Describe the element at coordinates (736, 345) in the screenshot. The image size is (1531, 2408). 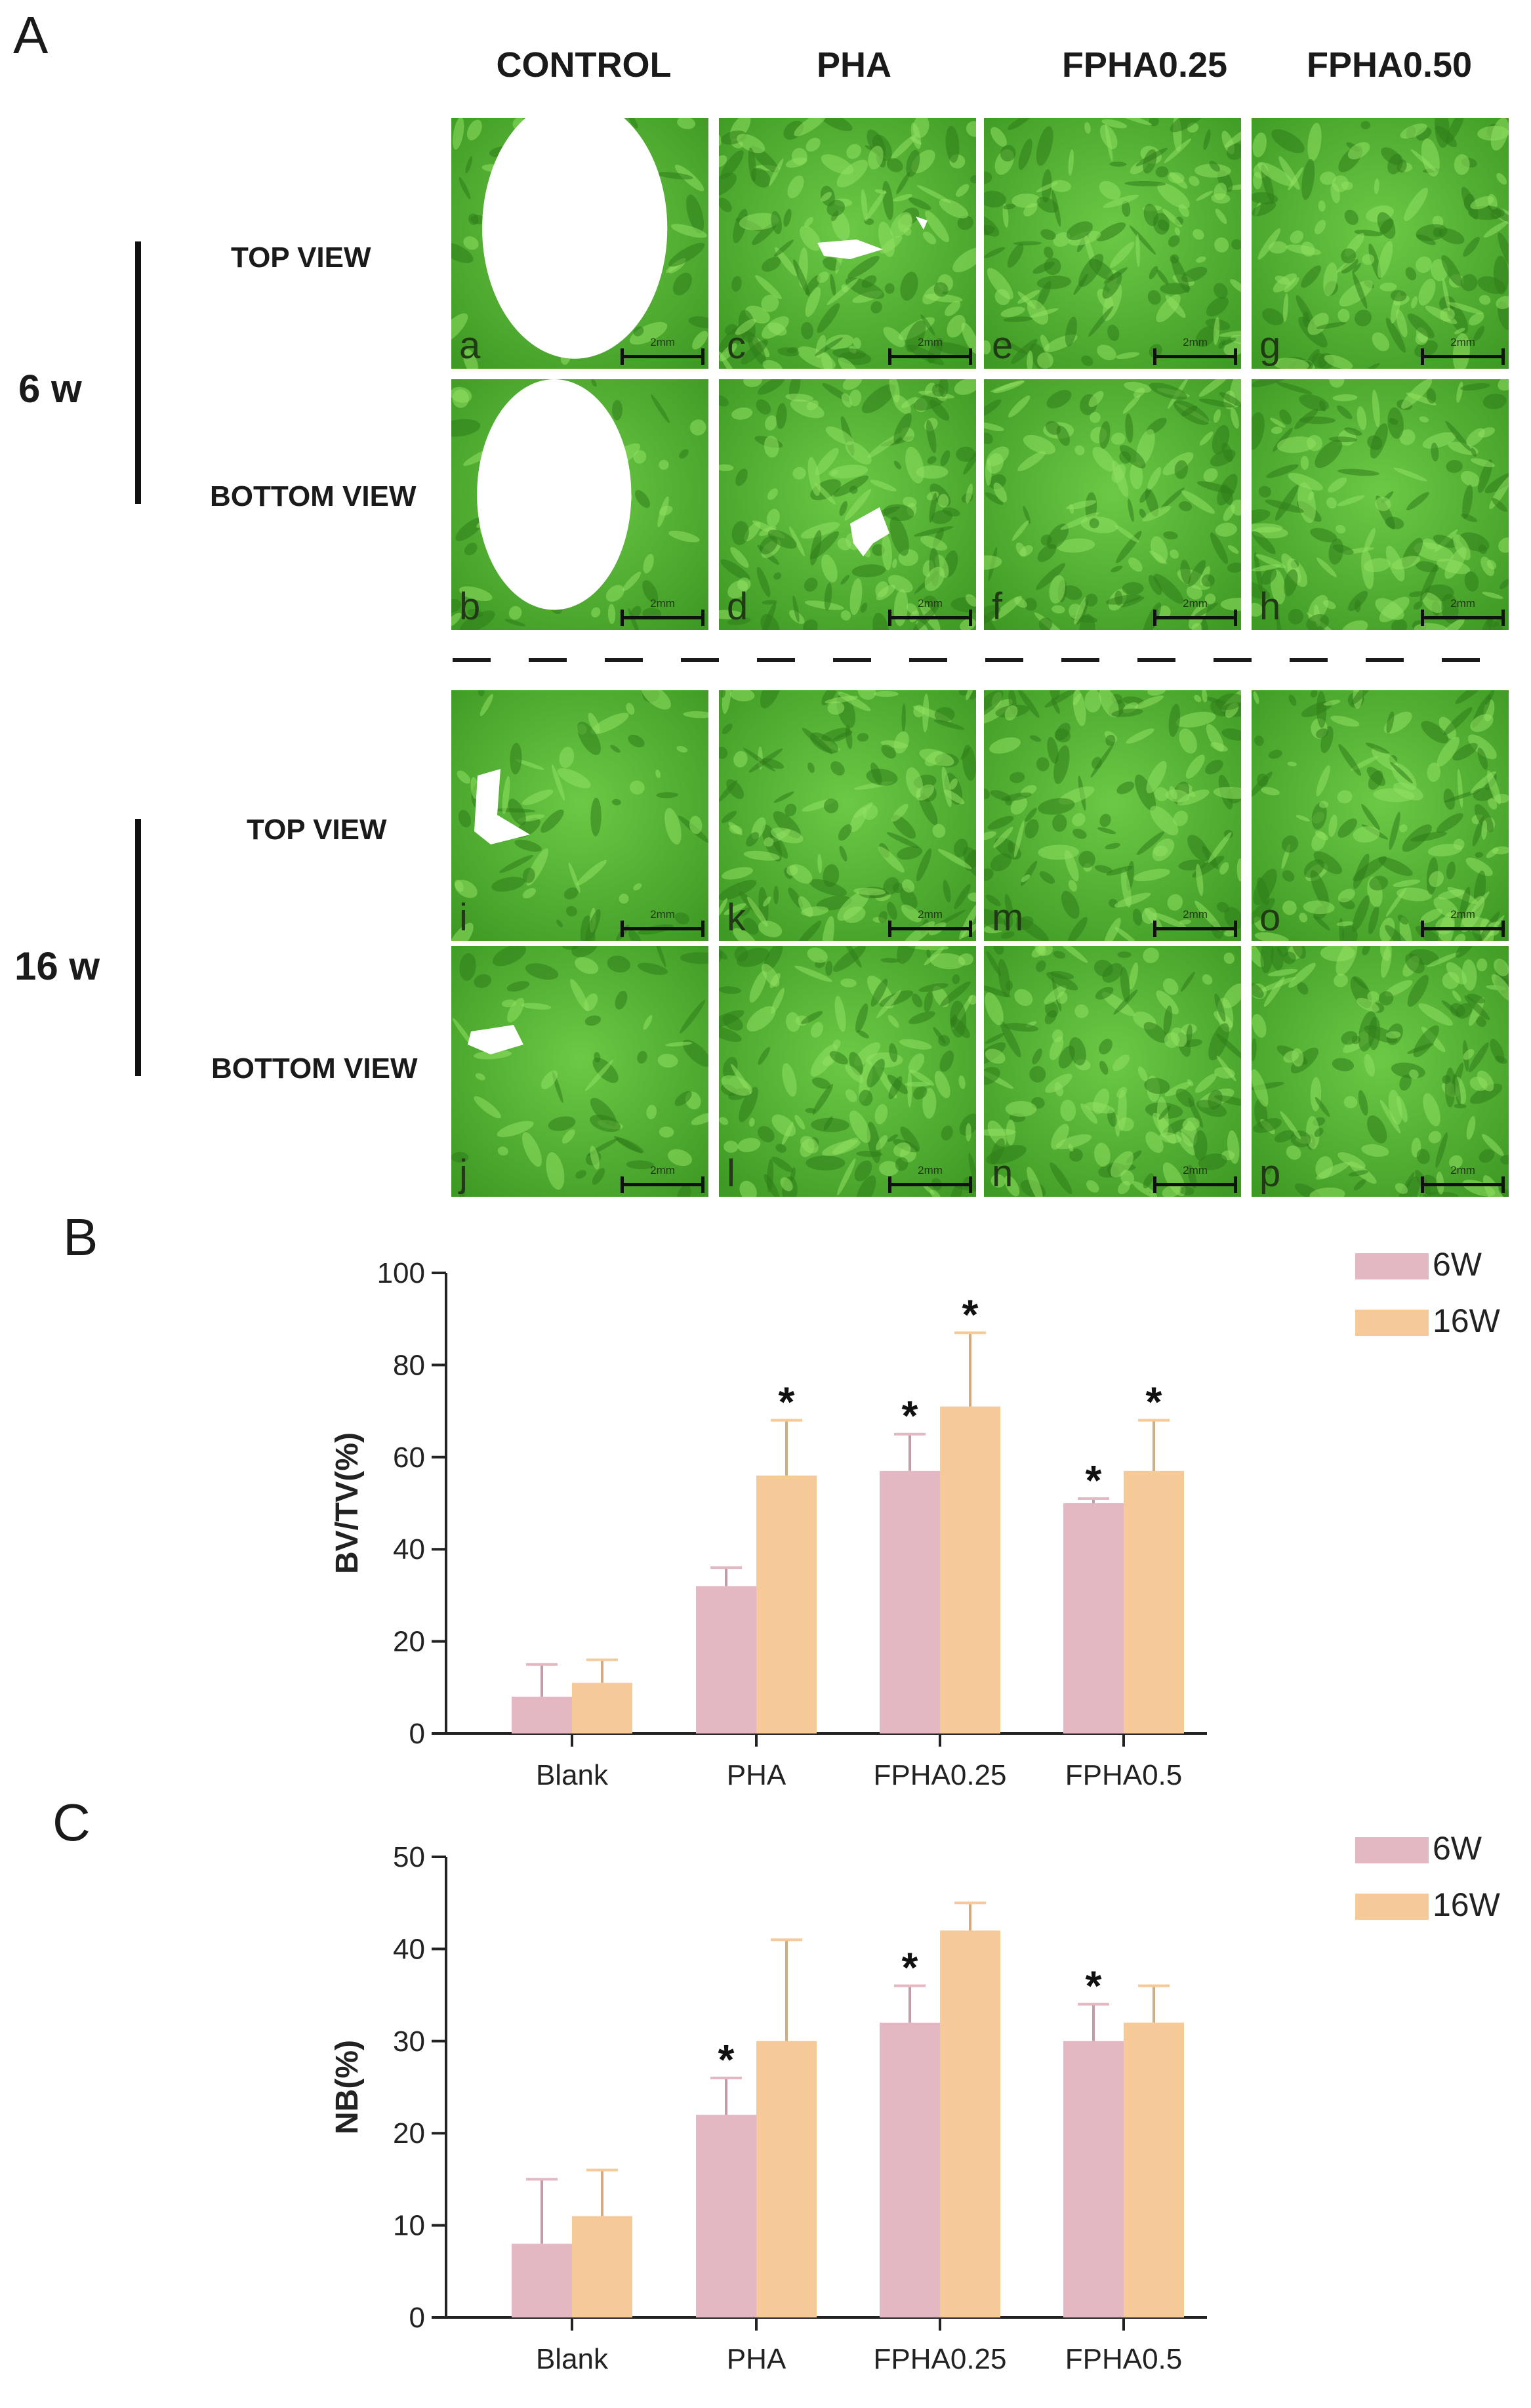
I see `image-sublabel: c` at that location.